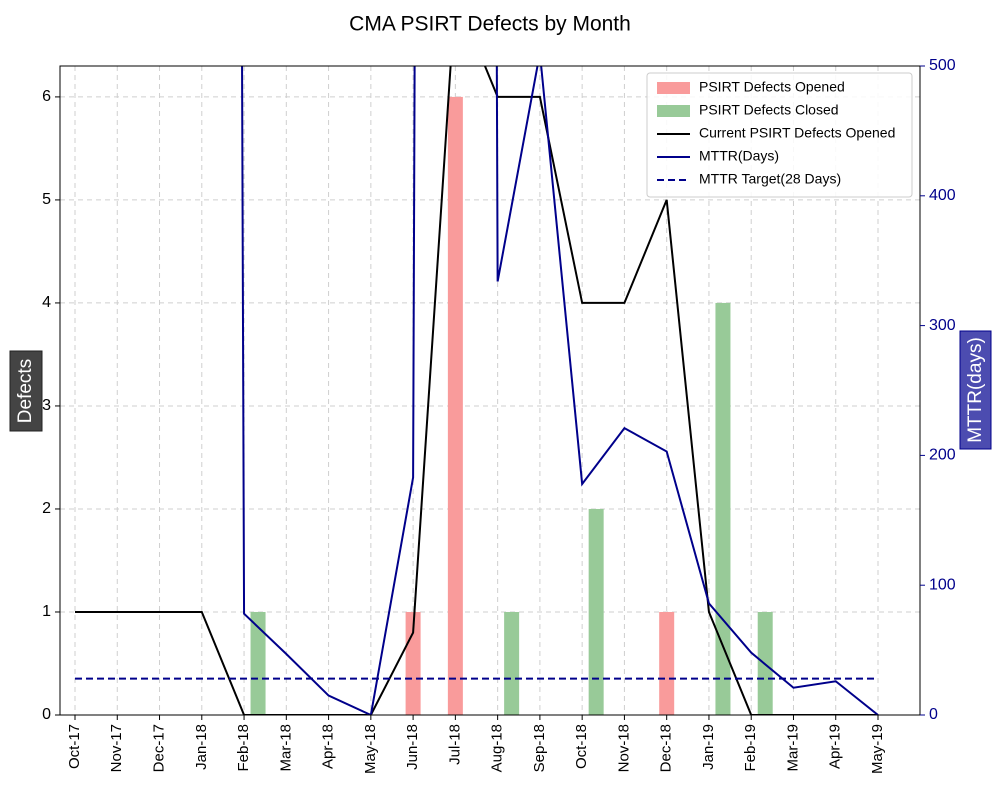  What do you see at coordinates (46, 405) in the screenshot?
I see `y-tick-label: 3` at bounding box center [46, 405].